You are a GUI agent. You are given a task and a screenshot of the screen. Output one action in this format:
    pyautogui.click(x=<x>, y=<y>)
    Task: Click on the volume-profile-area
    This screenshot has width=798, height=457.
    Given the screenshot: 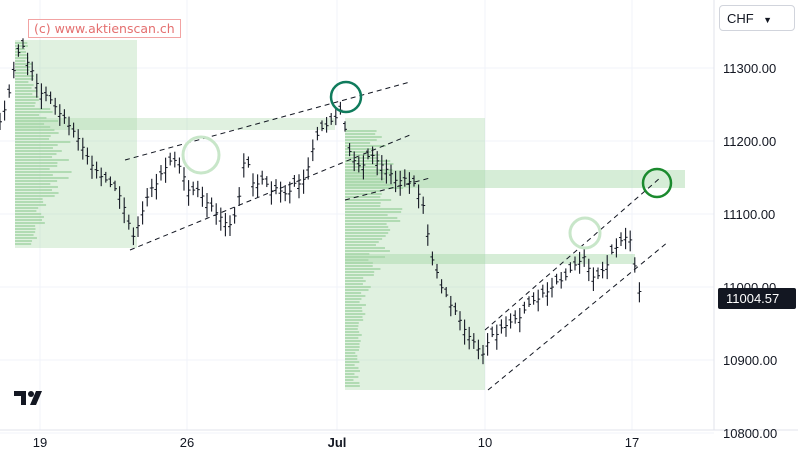 What is the action you would take?
    pyautogui.click(x=490, y=259)
    